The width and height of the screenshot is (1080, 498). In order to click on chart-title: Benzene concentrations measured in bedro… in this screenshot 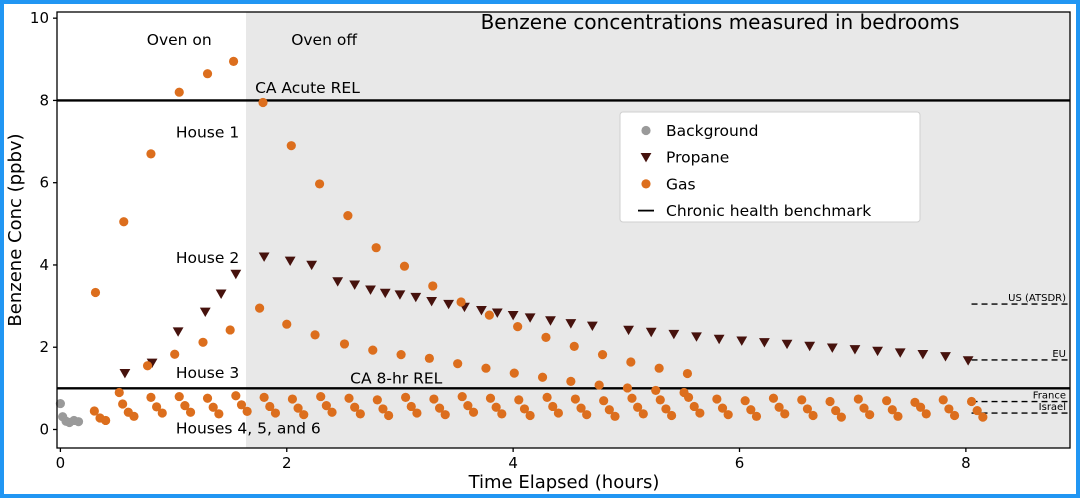, I will do `click(720, 22)`.